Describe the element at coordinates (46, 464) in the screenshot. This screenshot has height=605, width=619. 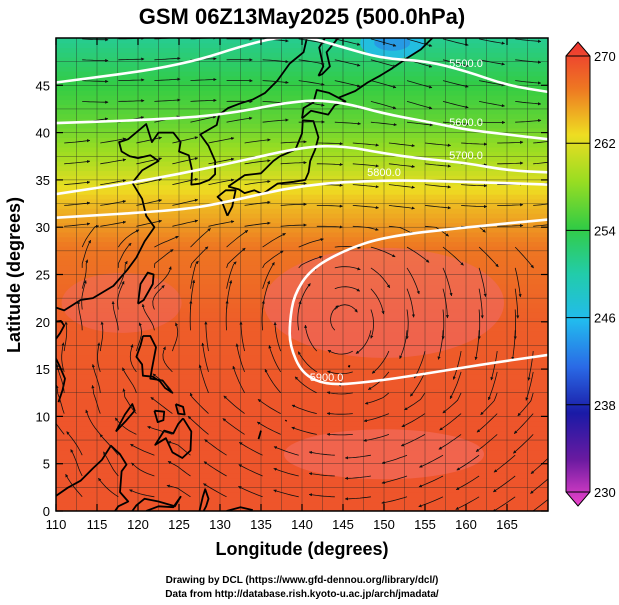
I see `y-tick-label: 5` at that location.